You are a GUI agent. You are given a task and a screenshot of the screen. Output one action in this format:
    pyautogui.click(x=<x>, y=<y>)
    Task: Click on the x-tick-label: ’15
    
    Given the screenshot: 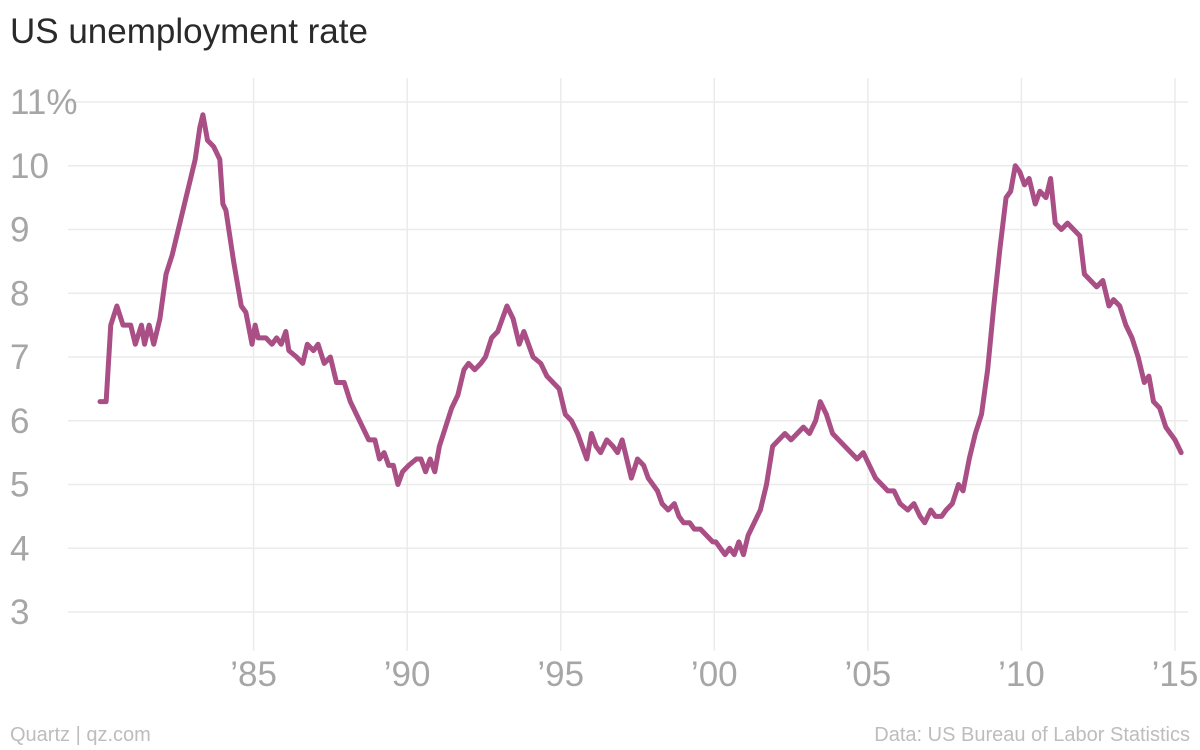 What is the action you would take?
    pyautogui.click(x=1175, y=674)
    